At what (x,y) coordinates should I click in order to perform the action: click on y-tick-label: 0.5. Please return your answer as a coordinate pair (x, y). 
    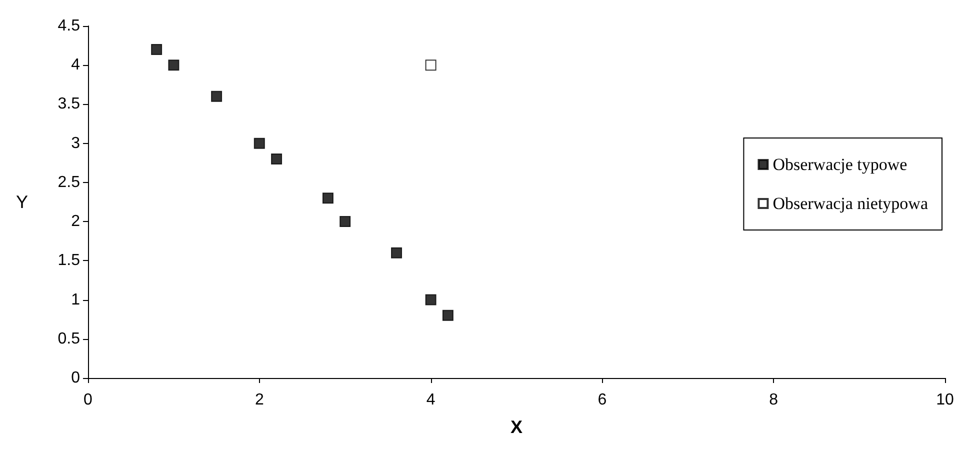
    Looking at the image, I should click on (69, 339).